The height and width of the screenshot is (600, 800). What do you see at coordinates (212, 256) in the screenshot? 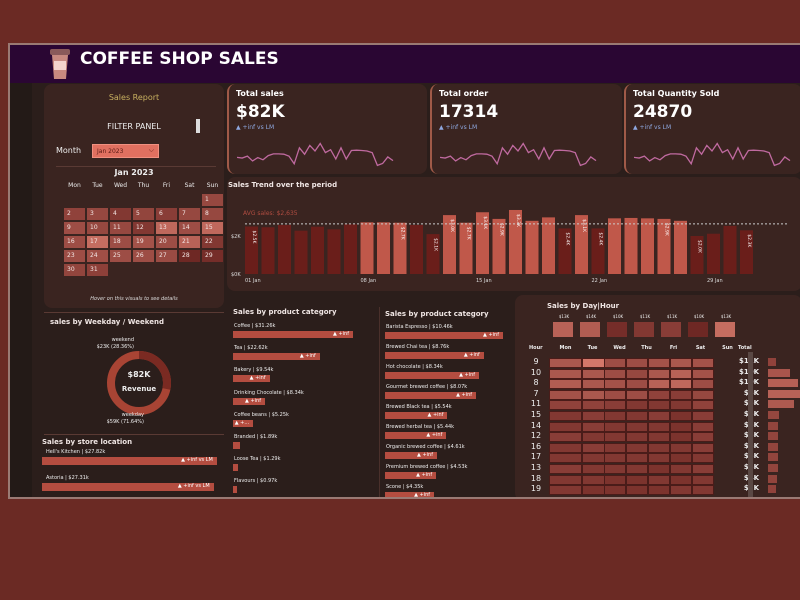
I see `calendar-day: 29` at bounding box center [212, 256].